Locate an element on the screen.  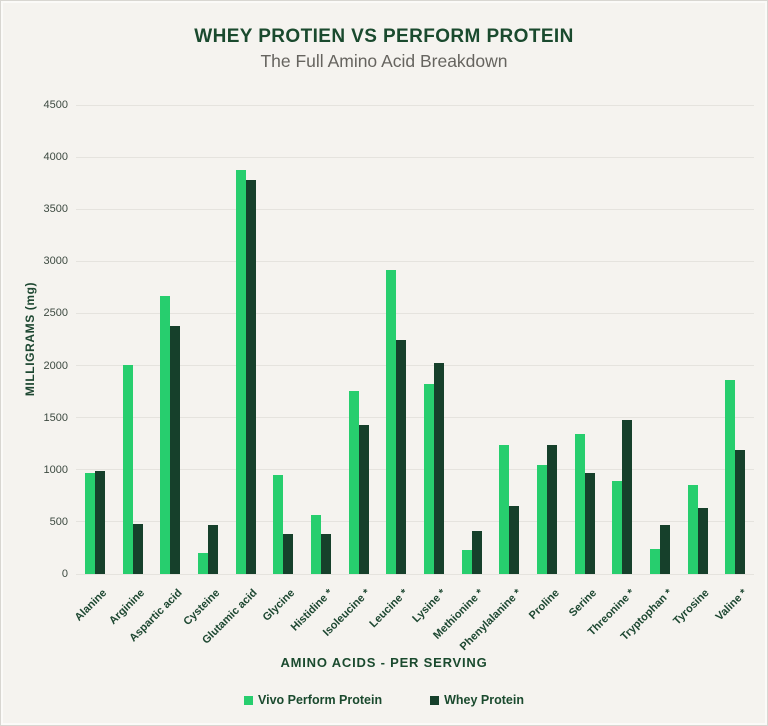
y-tick-label: 0 is located at coordinates (64, 574).